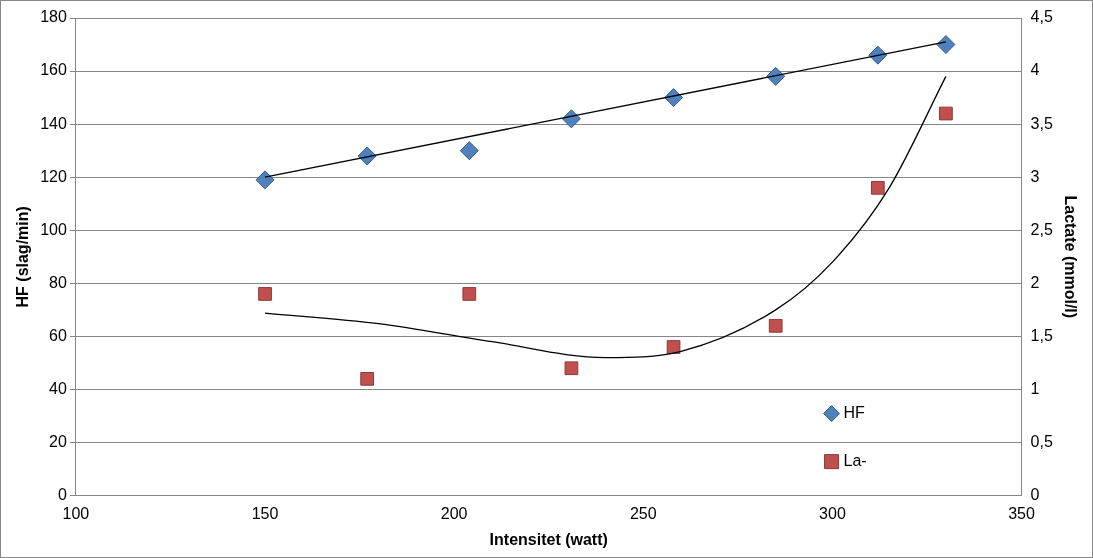 This screenshot has height=558, width=1093. What do you see at coordinates (548, 539) in the screenshot?
I see `x-axis-title: Intensitet (watt)` at bounding box center [548, 539].